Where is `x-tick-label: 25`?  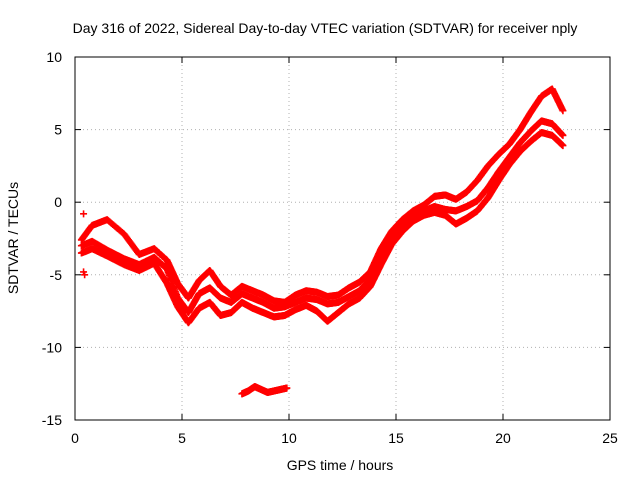
x-tick-label: 25 is located at coordinates (610, 438).